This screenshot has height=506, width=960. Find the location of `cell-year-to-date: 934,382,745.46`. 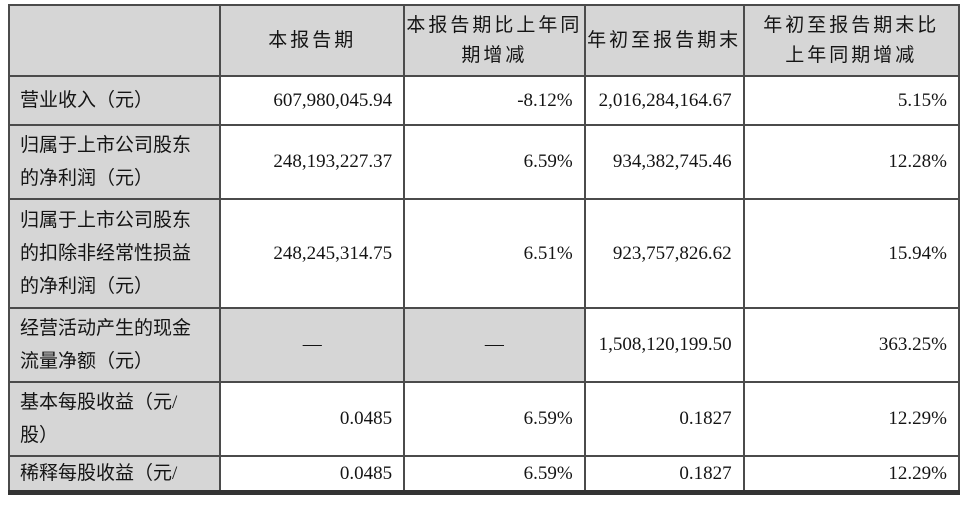

cell-year-to-date: 934,382,745.46 is located at coordinates (664, 162).